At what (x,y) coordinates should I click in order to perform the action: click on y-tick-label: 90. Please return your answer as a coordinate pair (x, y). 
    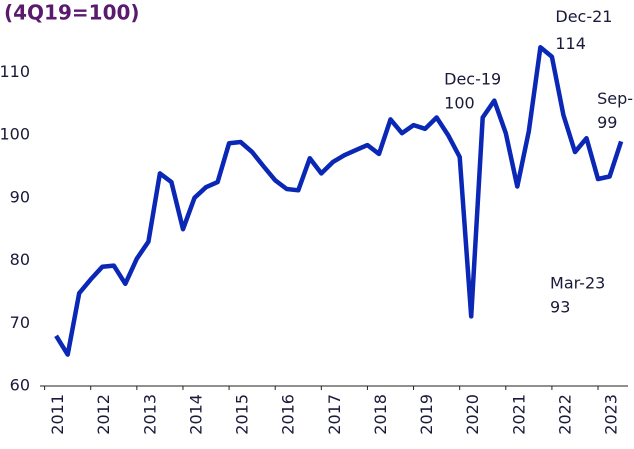
    Looking at the image, I should click on (20, 196).